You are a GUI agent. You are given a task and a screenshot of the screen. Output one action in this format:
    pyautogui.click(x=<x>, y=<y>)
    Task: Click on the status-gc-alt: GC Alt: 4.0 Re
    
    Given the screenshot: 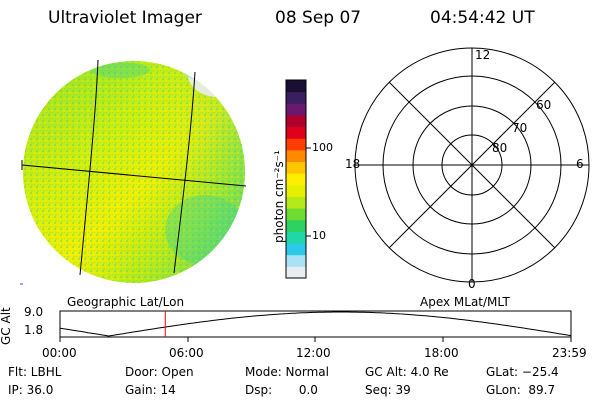 What is the action you would take?
    pyautogui.click(x=407, y=372)
    